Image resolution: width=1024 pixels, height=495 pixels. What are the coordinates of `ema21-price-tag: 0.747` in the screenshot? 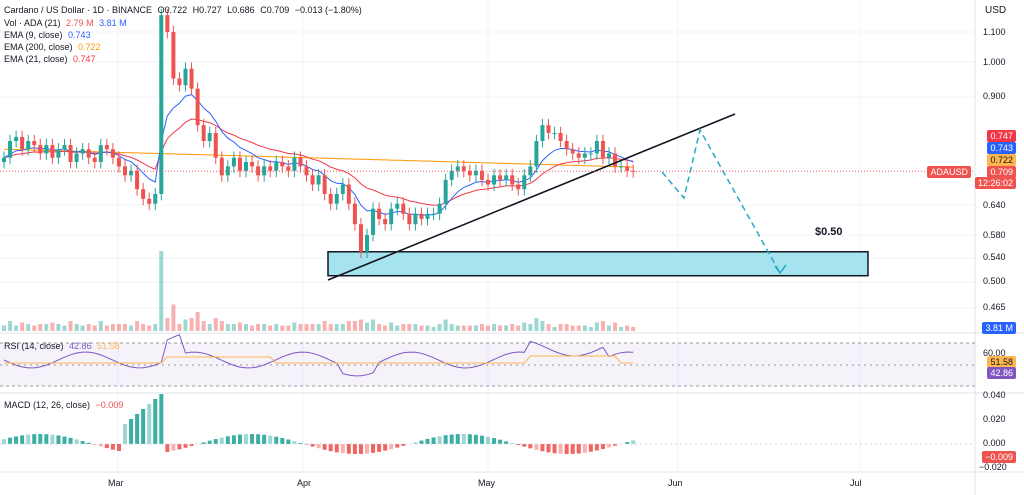 It's located at (1001, 136).